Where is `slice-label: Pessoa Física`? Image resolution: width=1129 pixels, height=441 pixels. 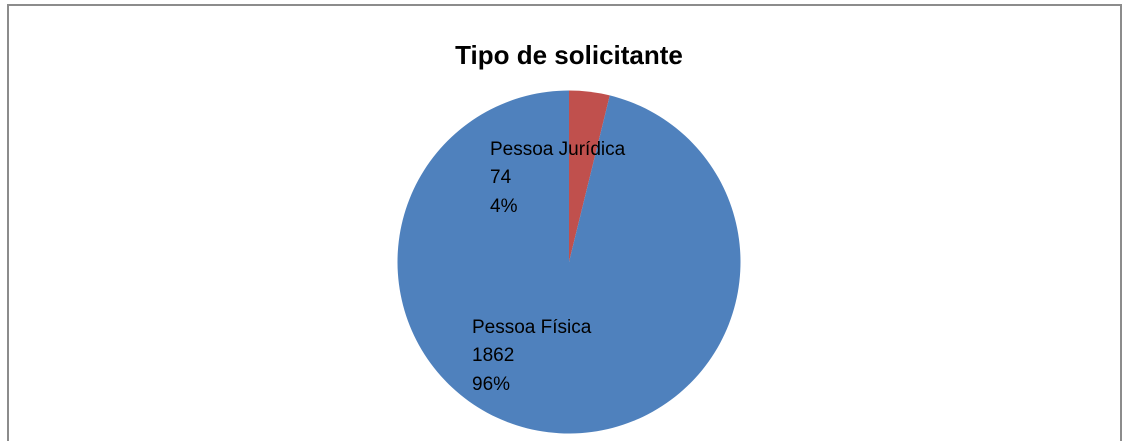
slice-label: Pessoa Física is located at coordinates (532, 327).